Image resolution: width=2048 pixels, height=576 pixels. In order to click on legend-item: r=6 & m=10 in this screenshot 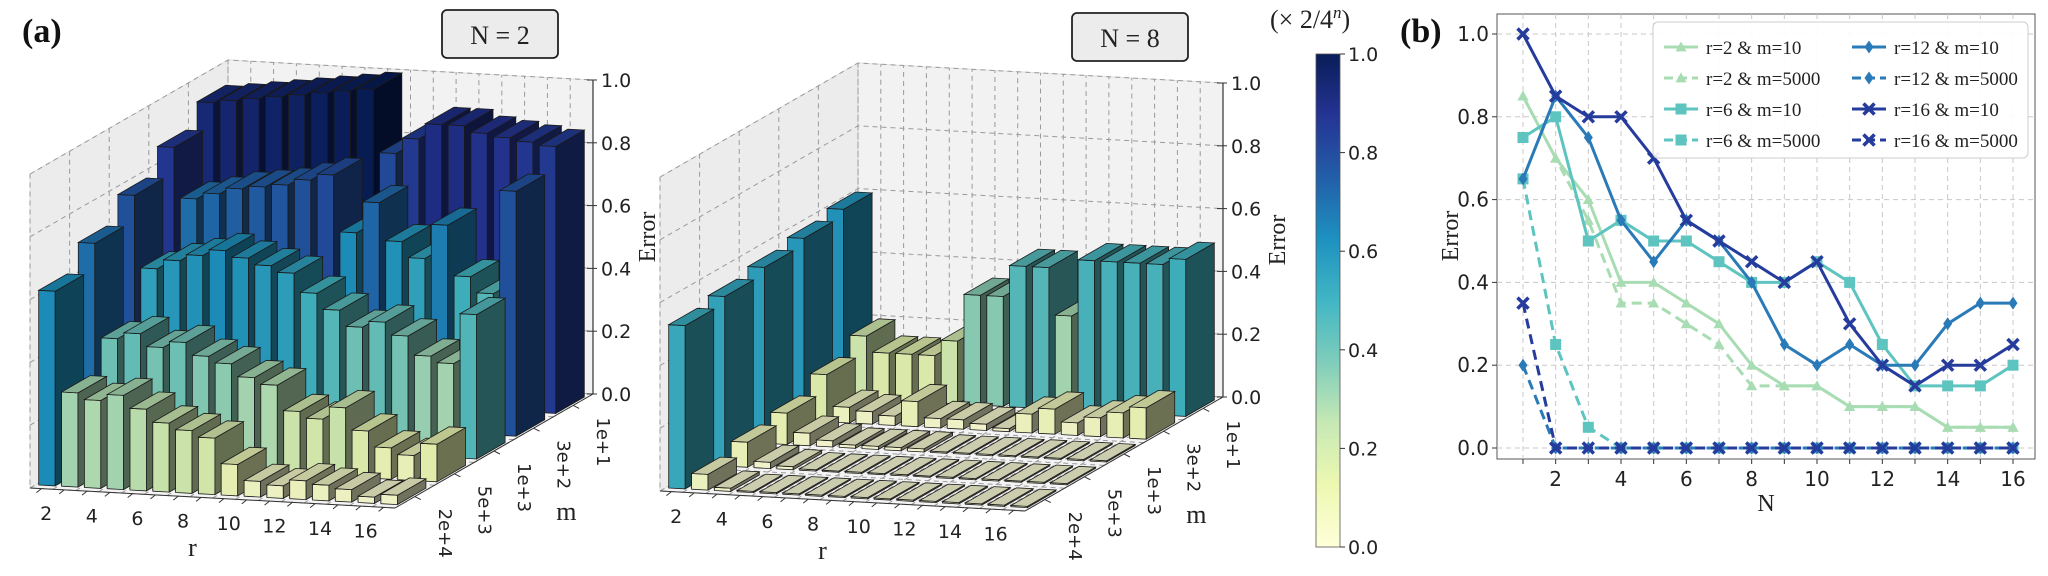, I will do `click(1732, 110)`.